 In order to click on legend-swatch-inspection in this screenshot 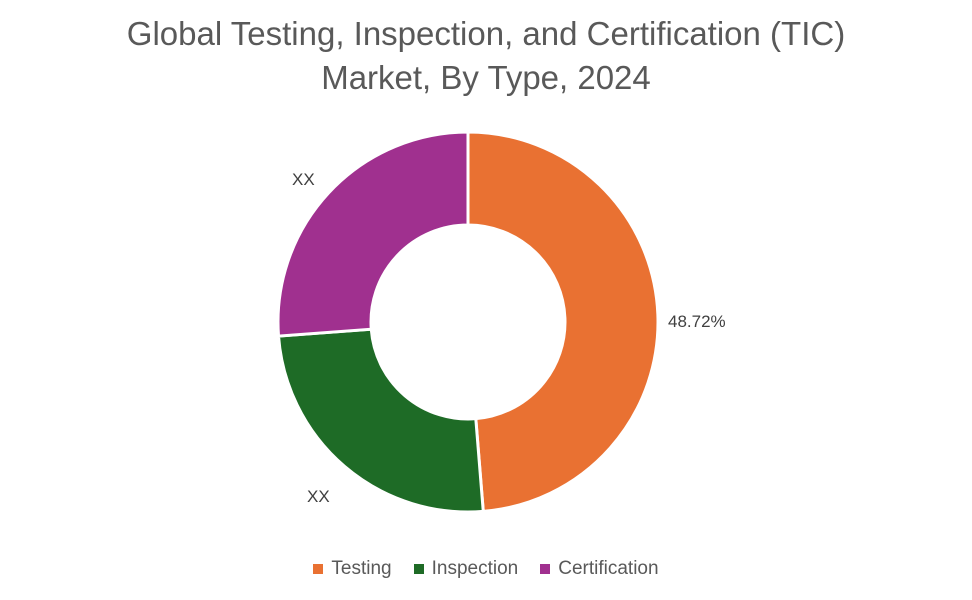, I will do `click(418, 569)`.